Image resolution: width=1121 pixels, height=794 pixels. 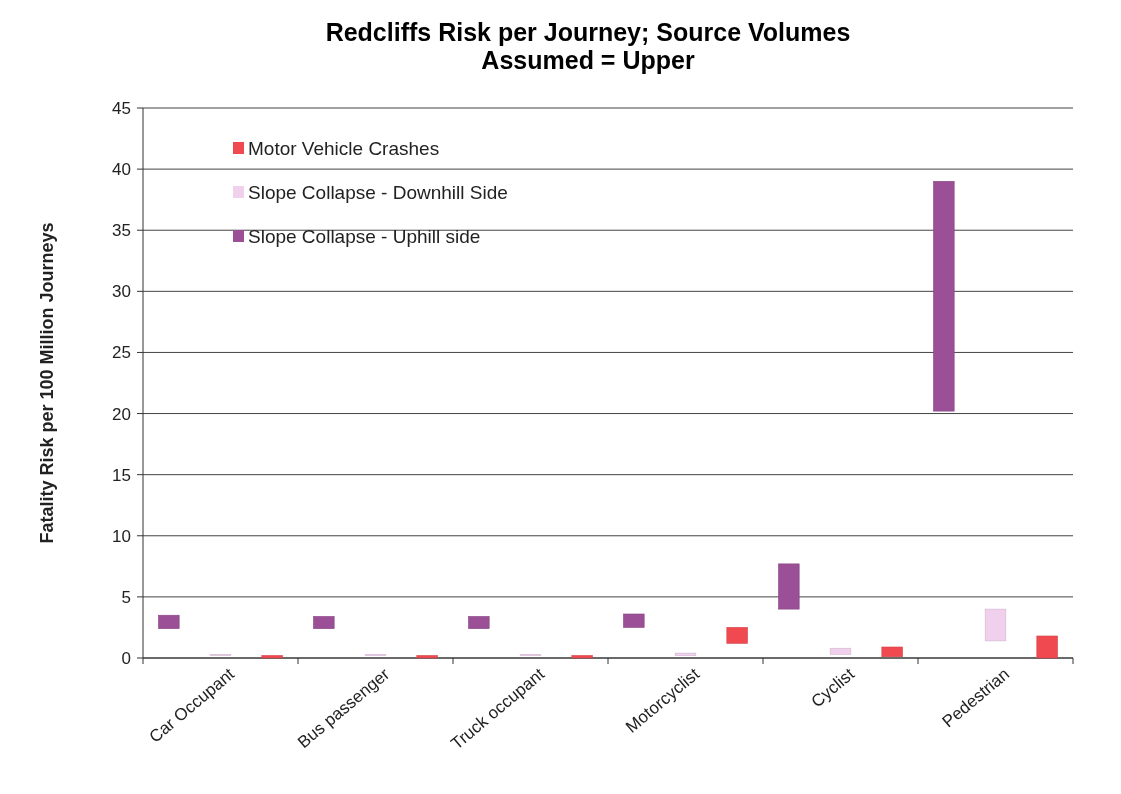 What do you see at coordinates (364, 236) in the screenshot?
I see `legend-label: Slope Collapse - Uphill side` at bounding box center [364, 236].